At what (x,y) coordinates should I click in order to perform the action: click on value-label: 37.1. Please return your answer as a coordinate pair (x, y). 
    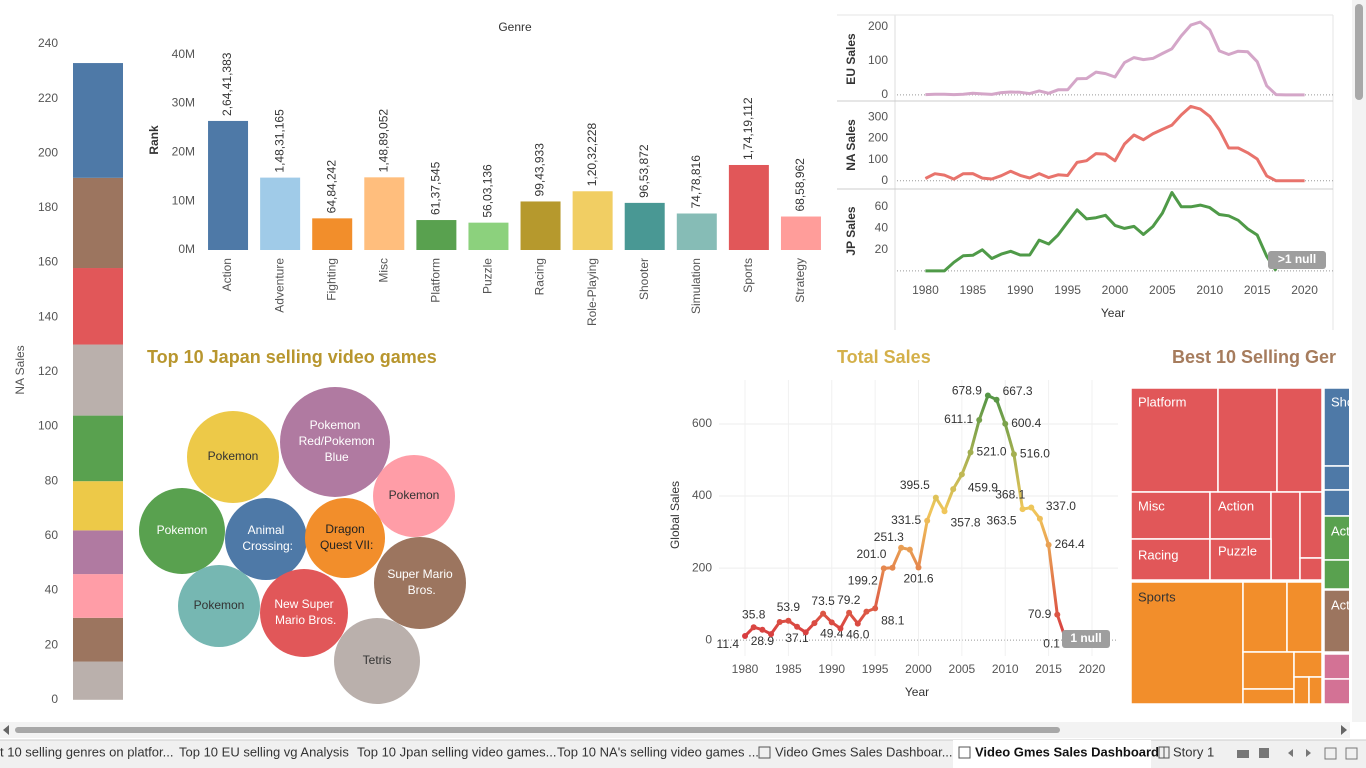
    Looking at the image, I should click on (797, 638).